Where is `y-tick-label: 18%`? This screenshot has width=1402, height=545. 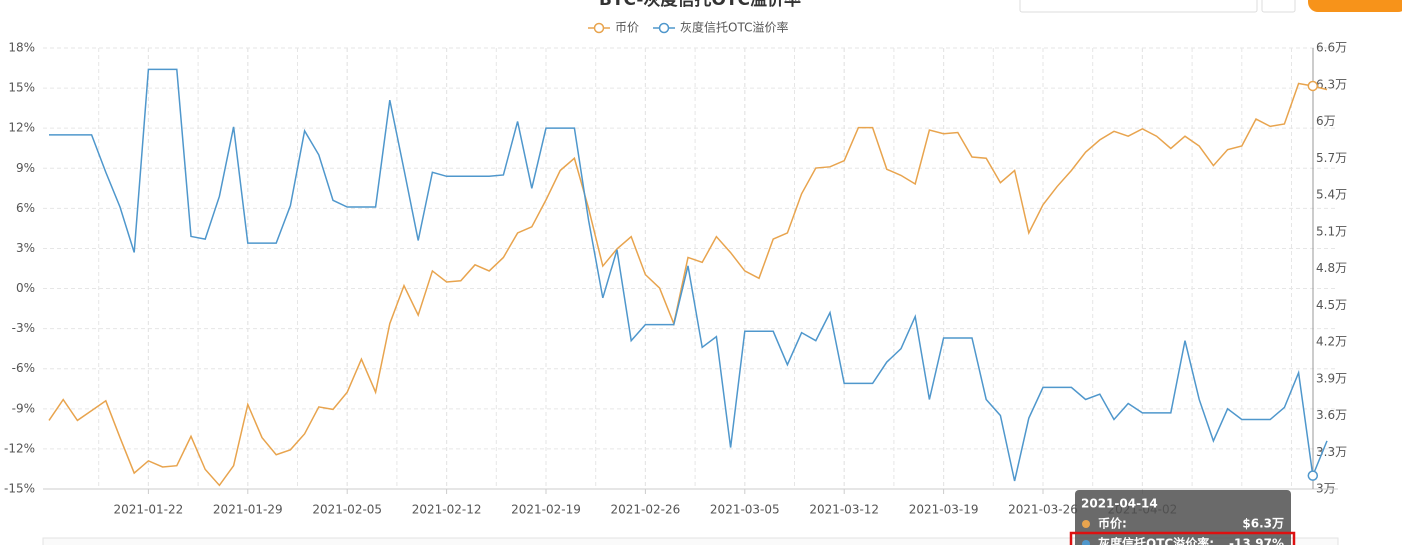
y-tick-label: 18% is located at coordinates (21, 48).